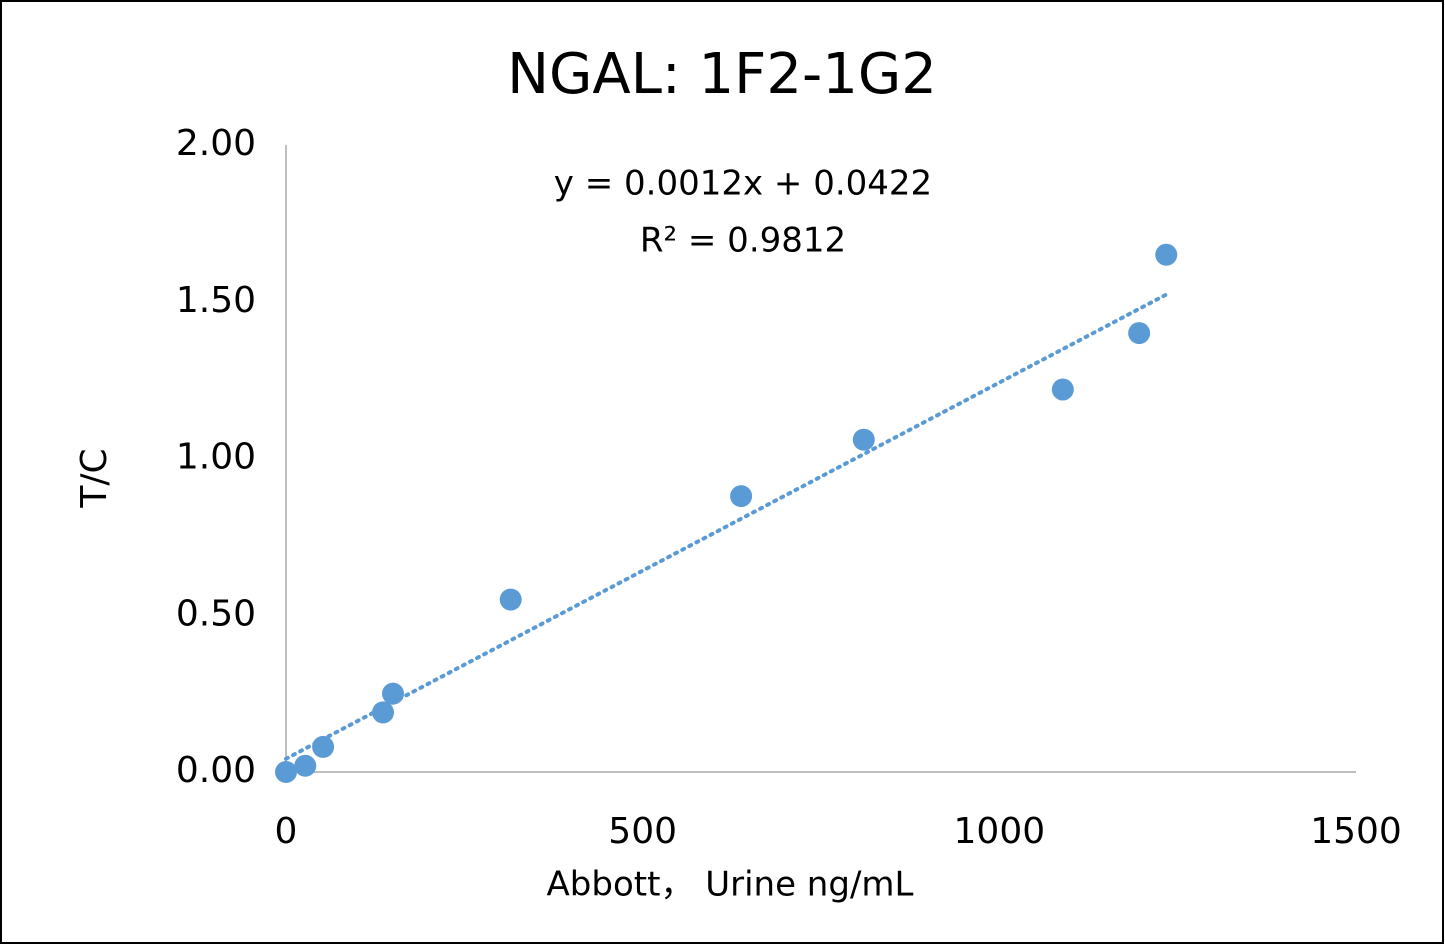 The width and height of the screenshot is (1445, 945). Describe the element at coordinates (94, 478) in the screenshot. I see `y-axis-title: T/C` at that location.